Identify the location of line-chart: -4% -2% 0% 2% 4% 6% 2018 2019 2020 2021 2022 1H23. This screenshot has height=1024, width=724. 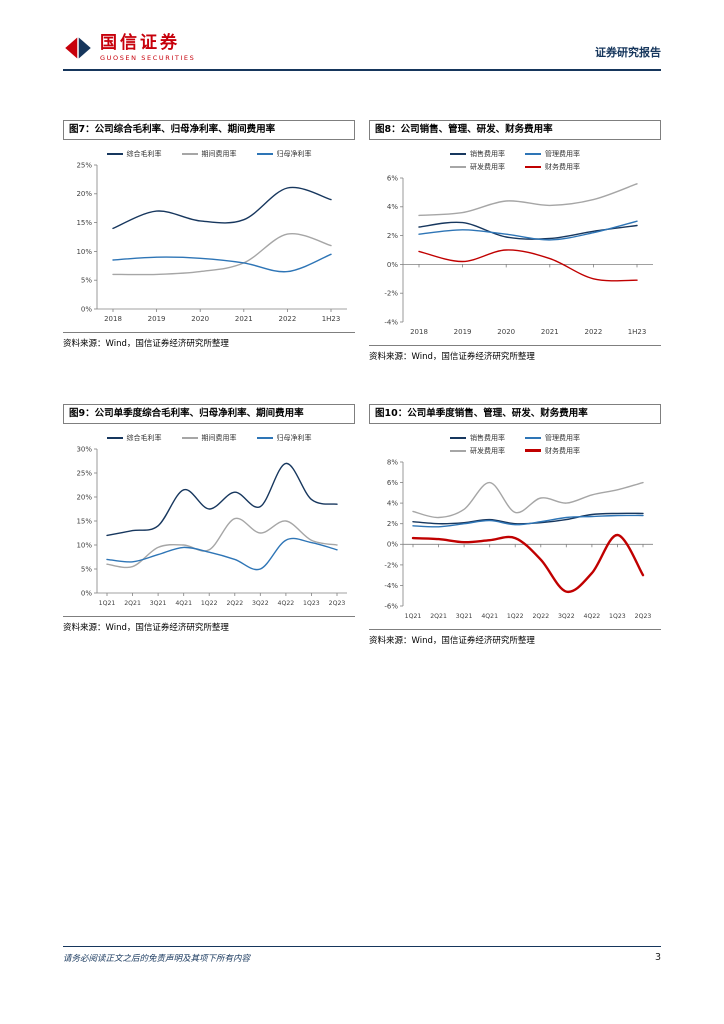
(518, 255).